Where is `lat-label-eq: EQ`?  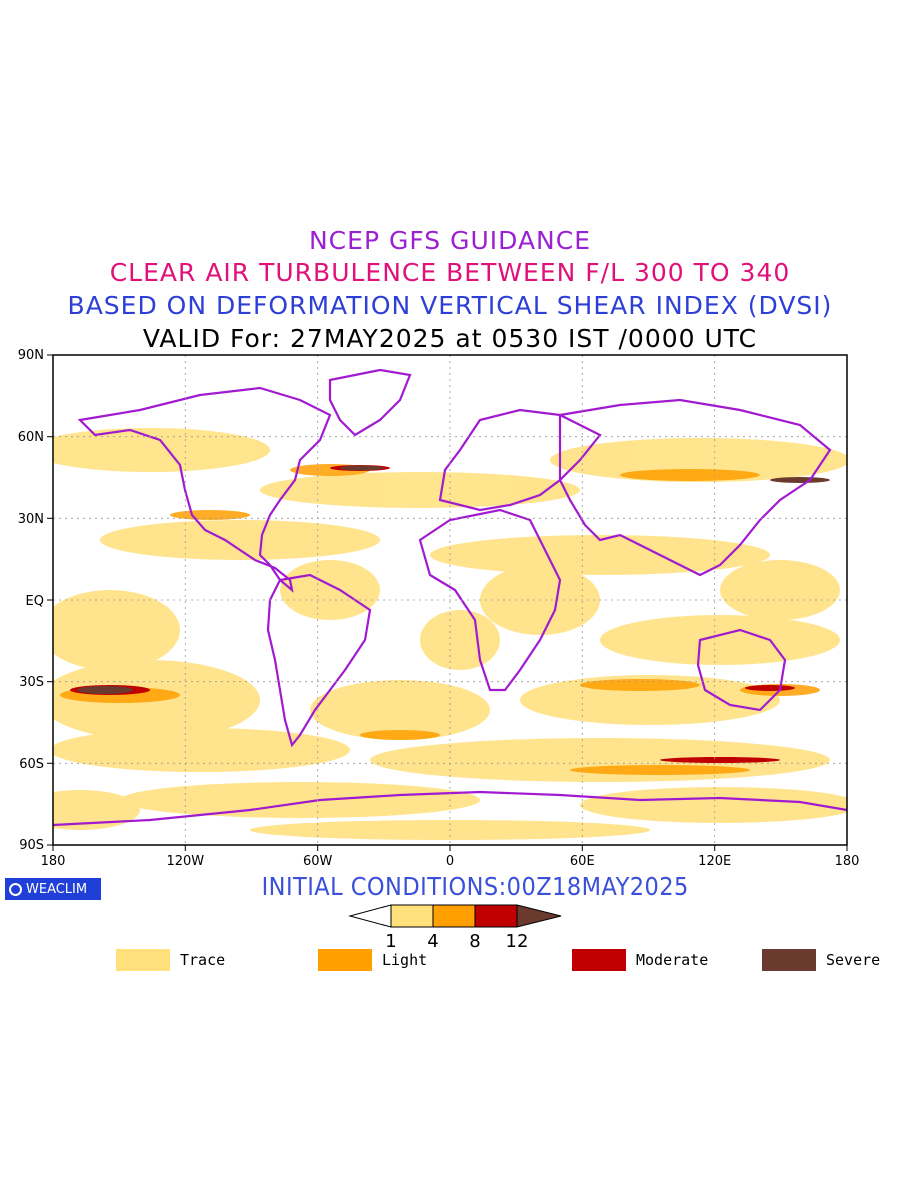
lat-label-eq: EQ is located at coordinates (35, 601).